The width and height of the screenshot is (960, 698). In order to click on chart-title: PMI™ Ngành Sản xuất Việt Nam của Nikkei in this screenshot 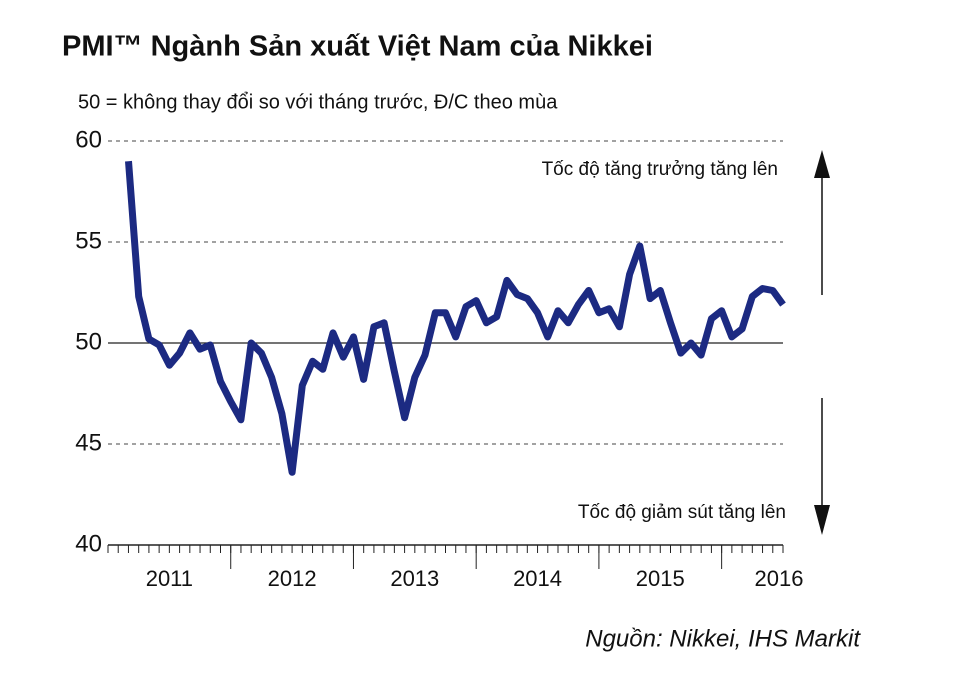, I will do `click(357, 47)`.